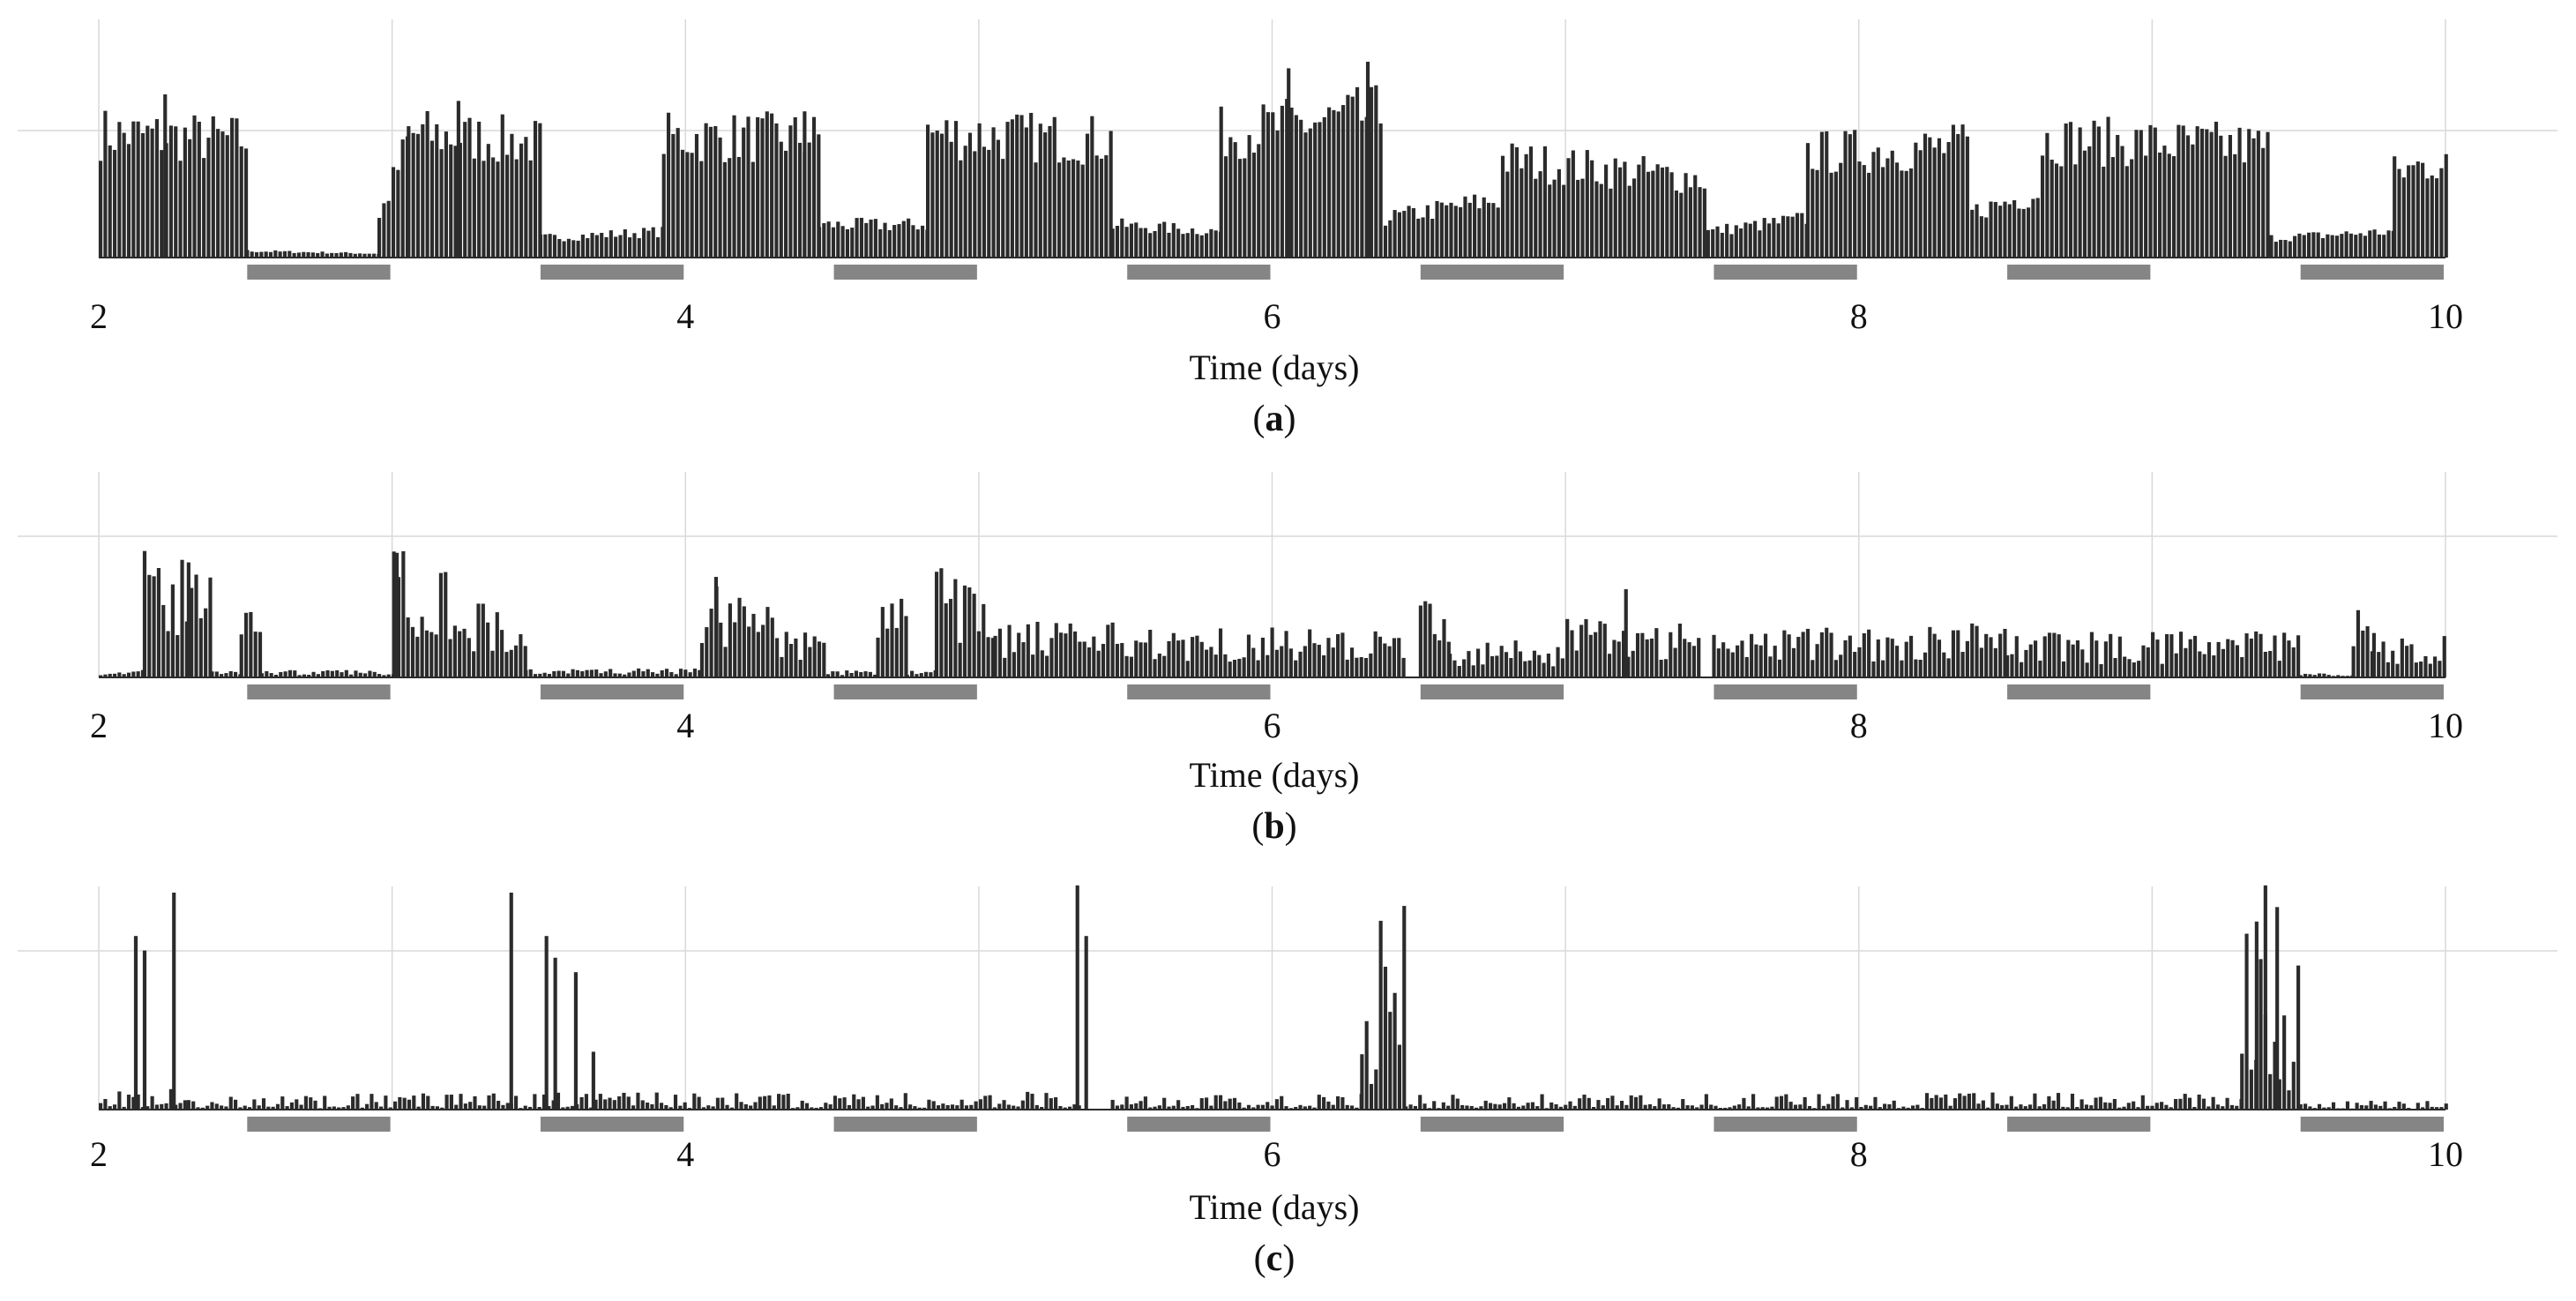  Describe the element at coordinates (2372, 272) in the screenshot. I see `dark-period-bar` at that location.